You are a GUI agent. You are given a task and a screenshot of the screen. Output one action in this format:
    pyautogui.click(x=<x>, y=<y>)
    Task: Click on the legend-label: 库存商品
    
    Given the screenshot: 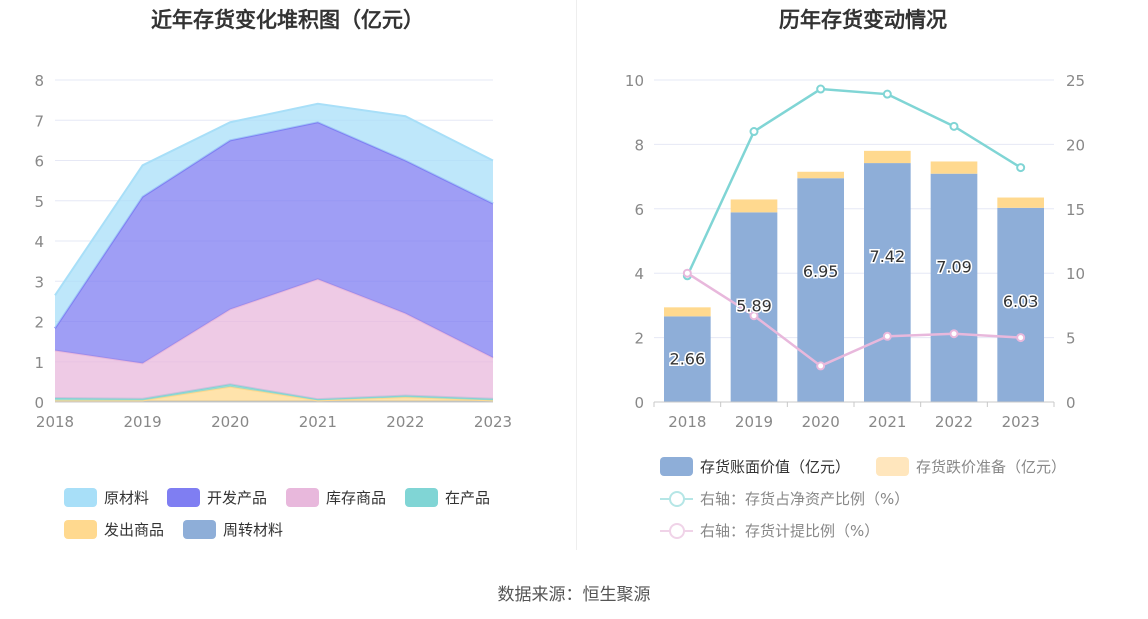 What is the action you would take?
    pyautogui.click(x=356, y=498)
    